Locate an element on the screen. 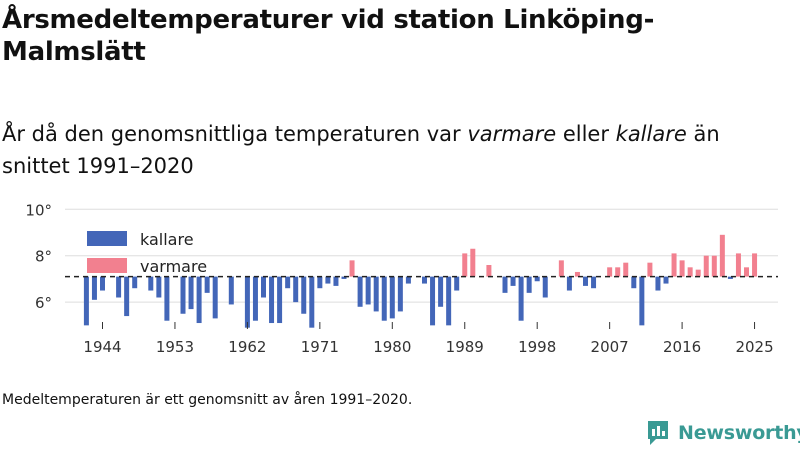 The width and height of the screenshot is (800, 450). legend: kallare varmare is located at coordinates (147, 253).